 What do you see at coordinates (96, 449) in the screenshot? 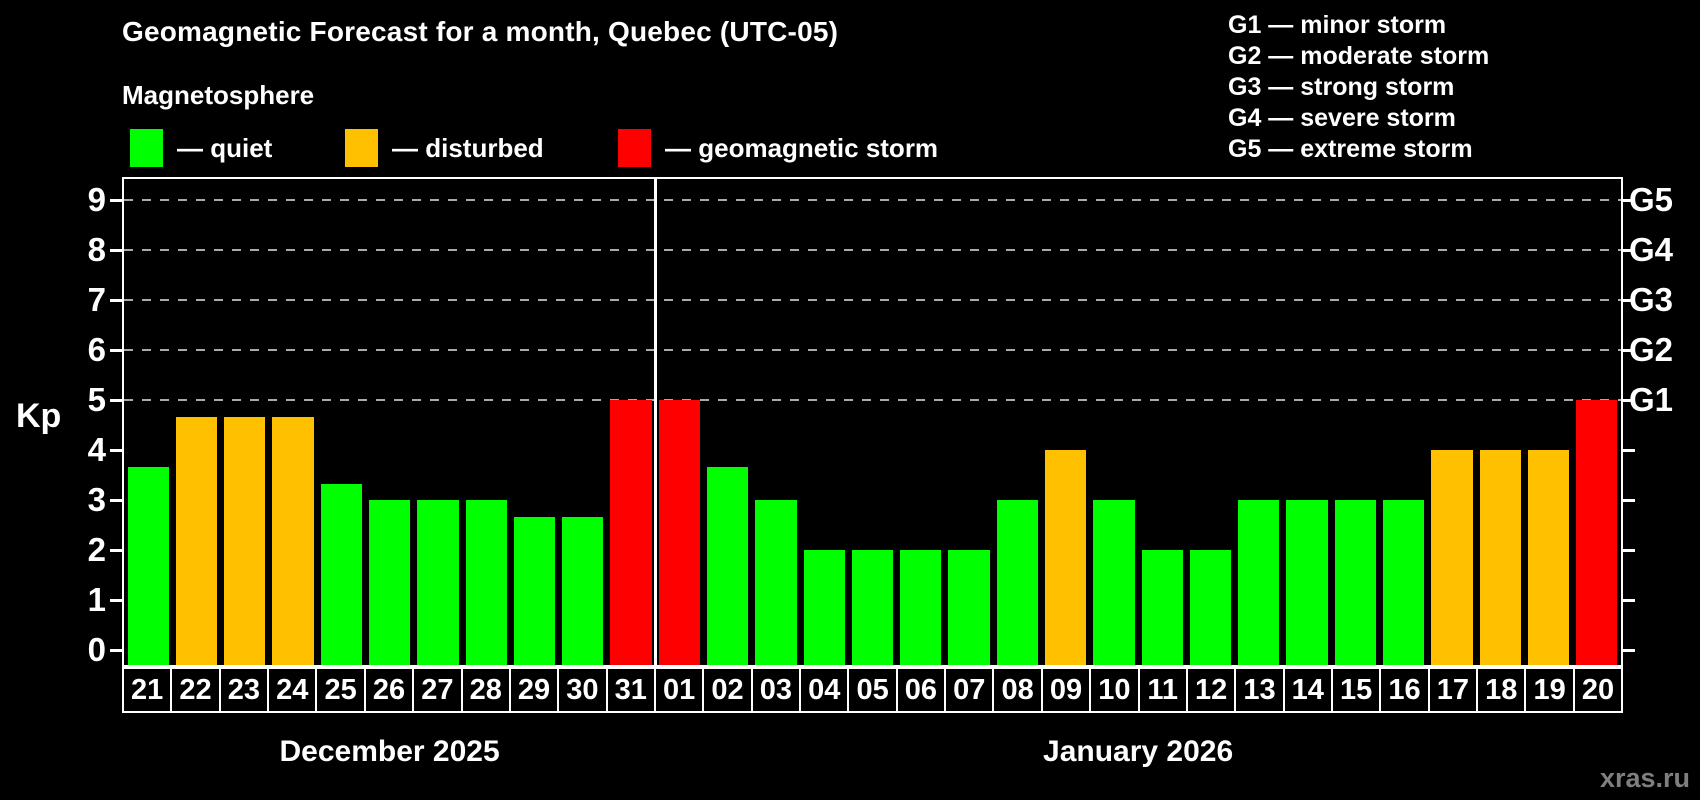
I see `y-tick-label-4: 4` at bounding box center [96, 449].